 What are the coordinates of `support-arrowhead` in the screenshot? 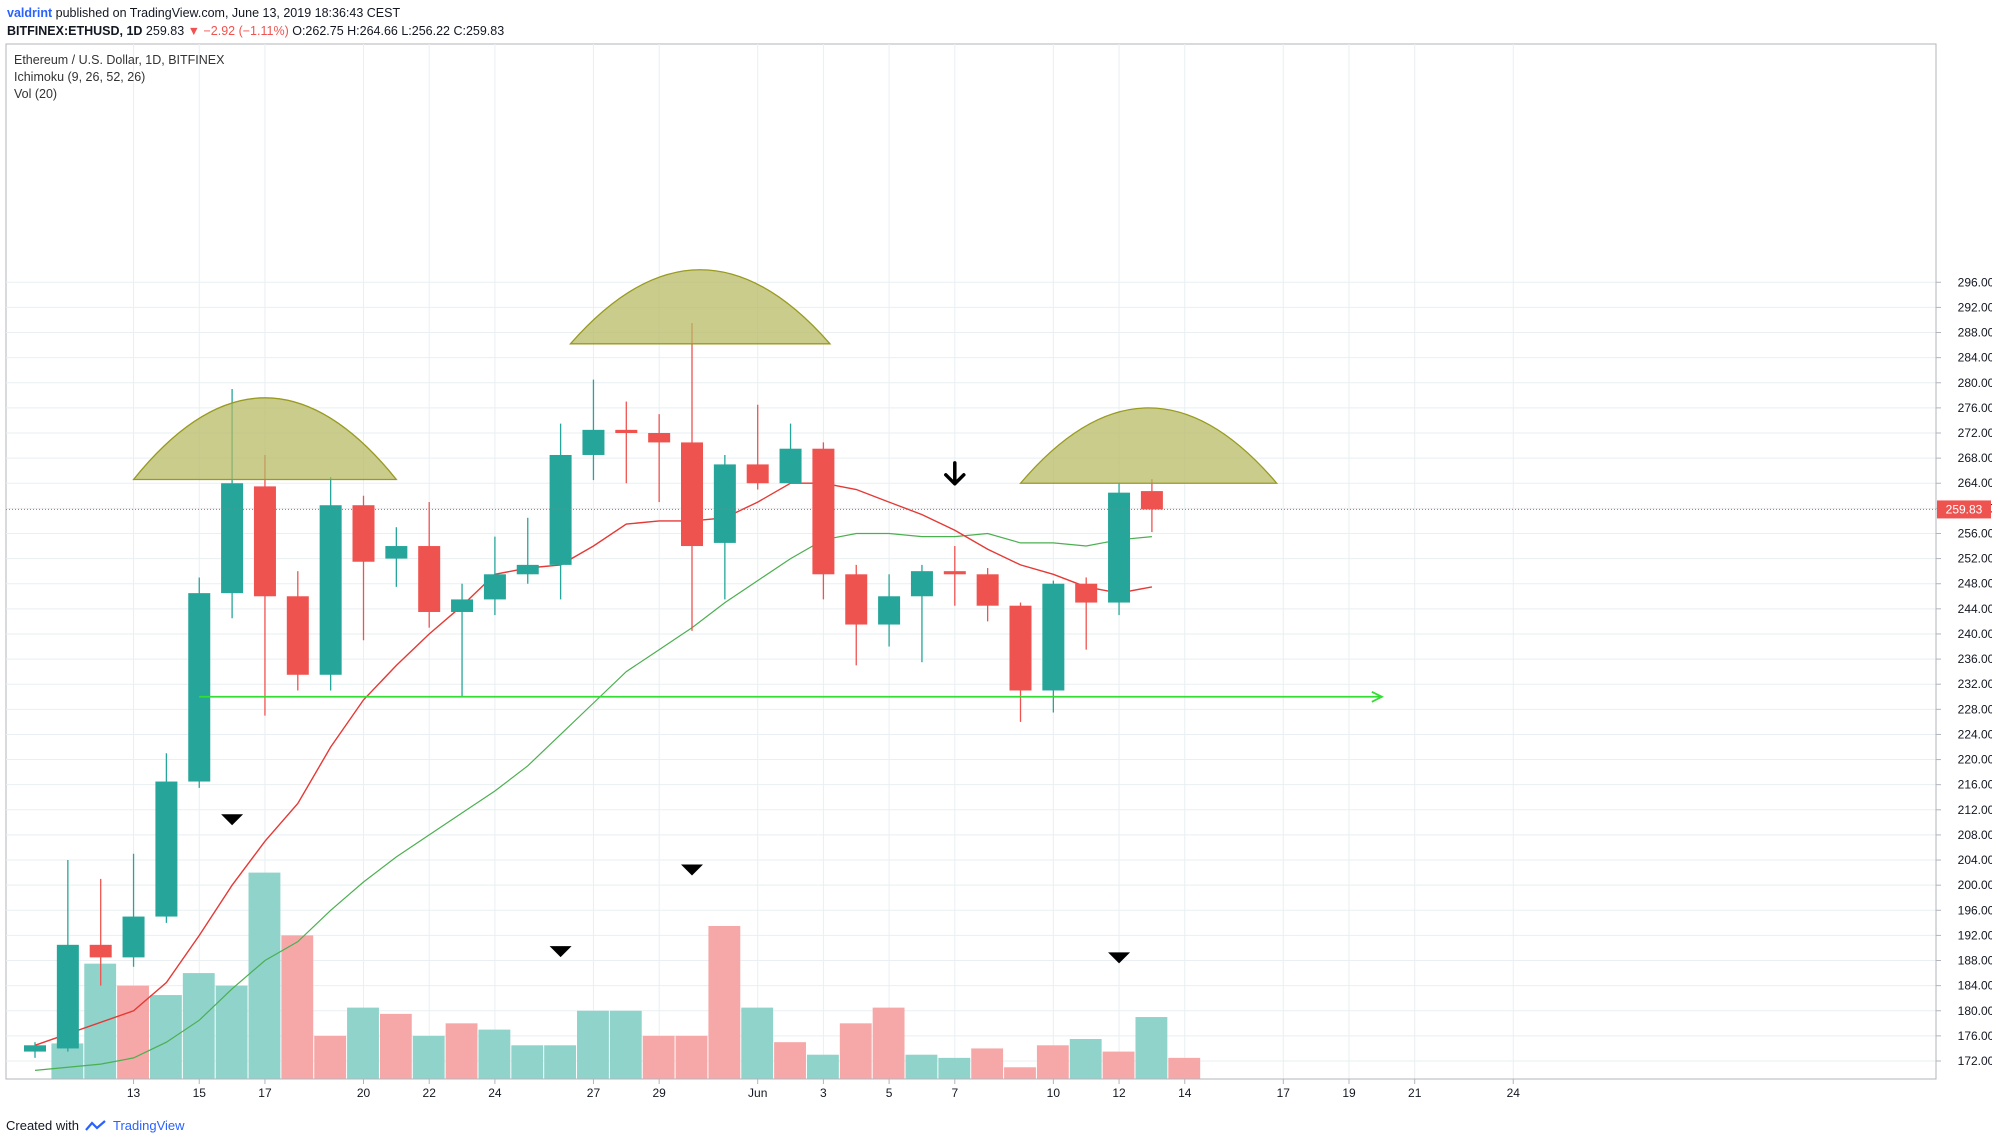 It's located at (1377, 696).